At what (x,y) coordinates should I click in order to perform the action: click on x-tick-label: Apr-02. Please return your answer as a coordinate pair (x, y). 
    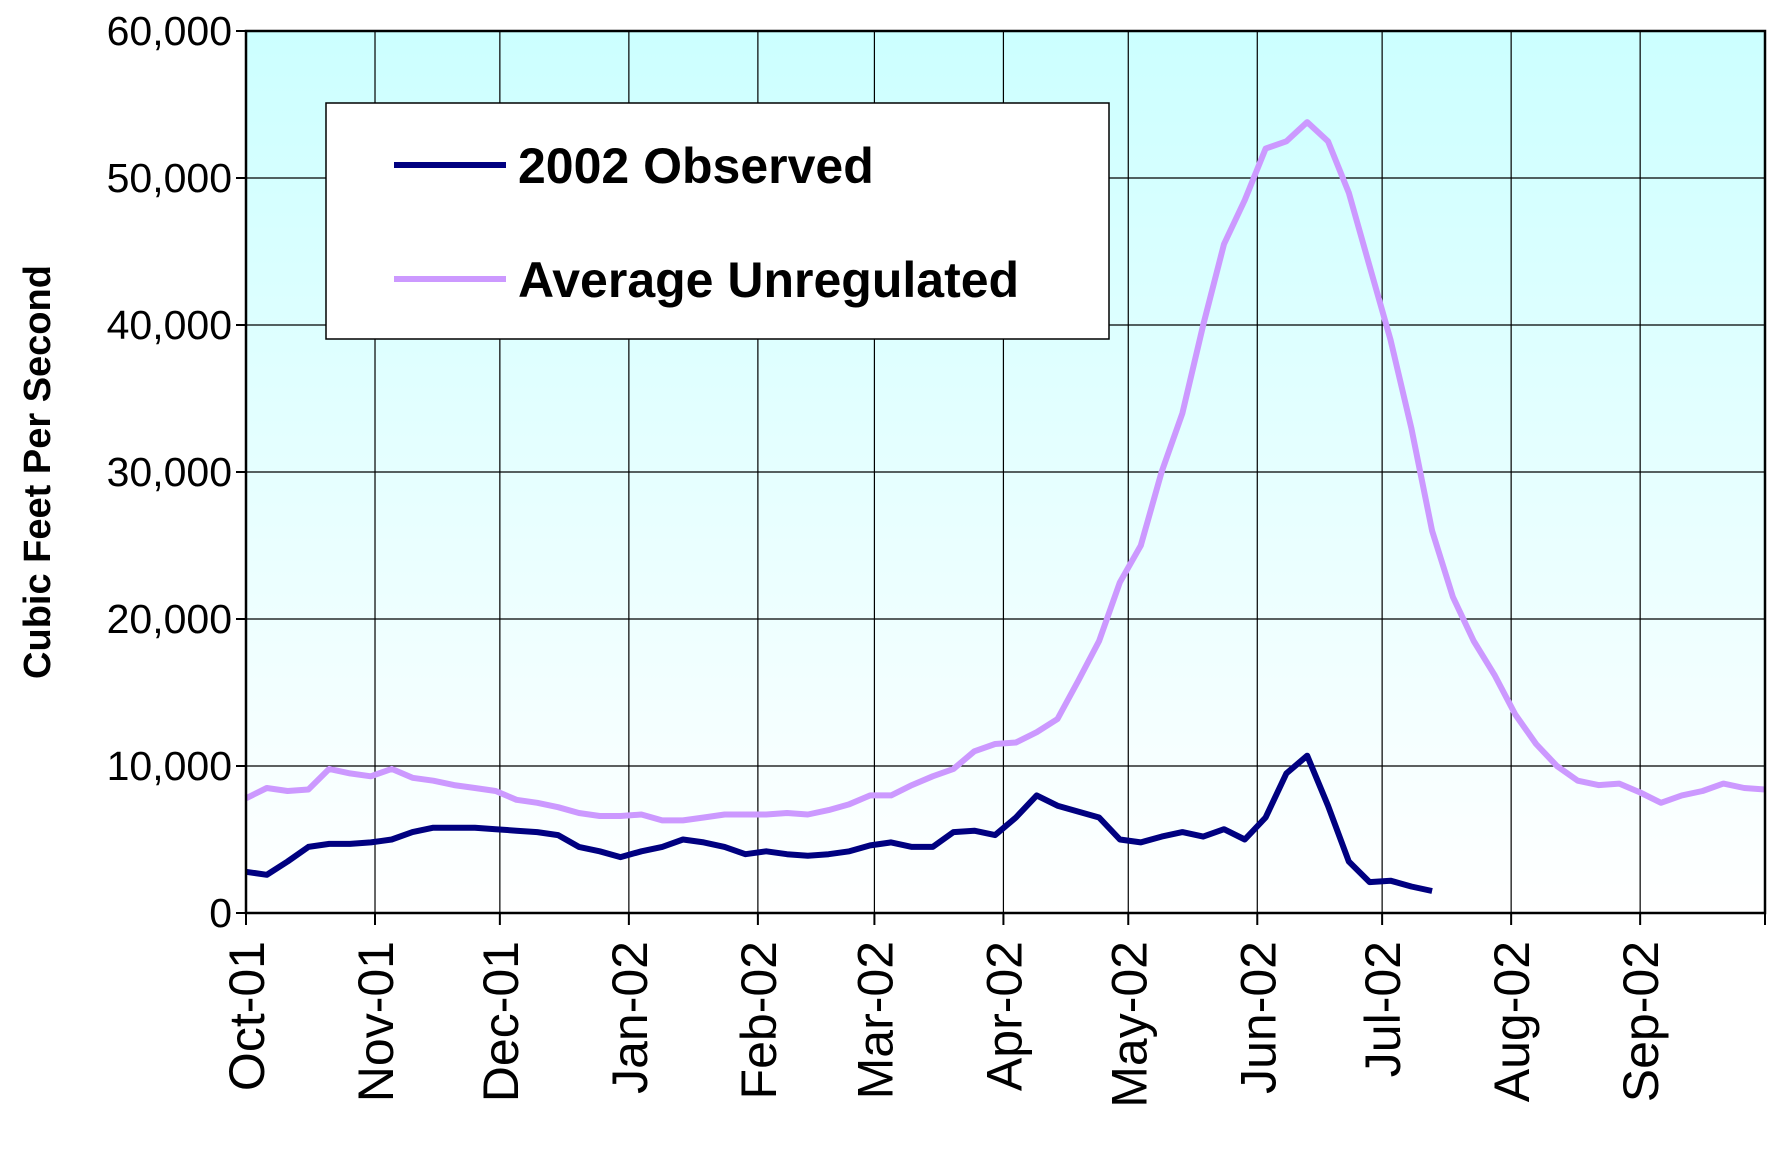
    Looking at the image, I should click on (1004, 1016).